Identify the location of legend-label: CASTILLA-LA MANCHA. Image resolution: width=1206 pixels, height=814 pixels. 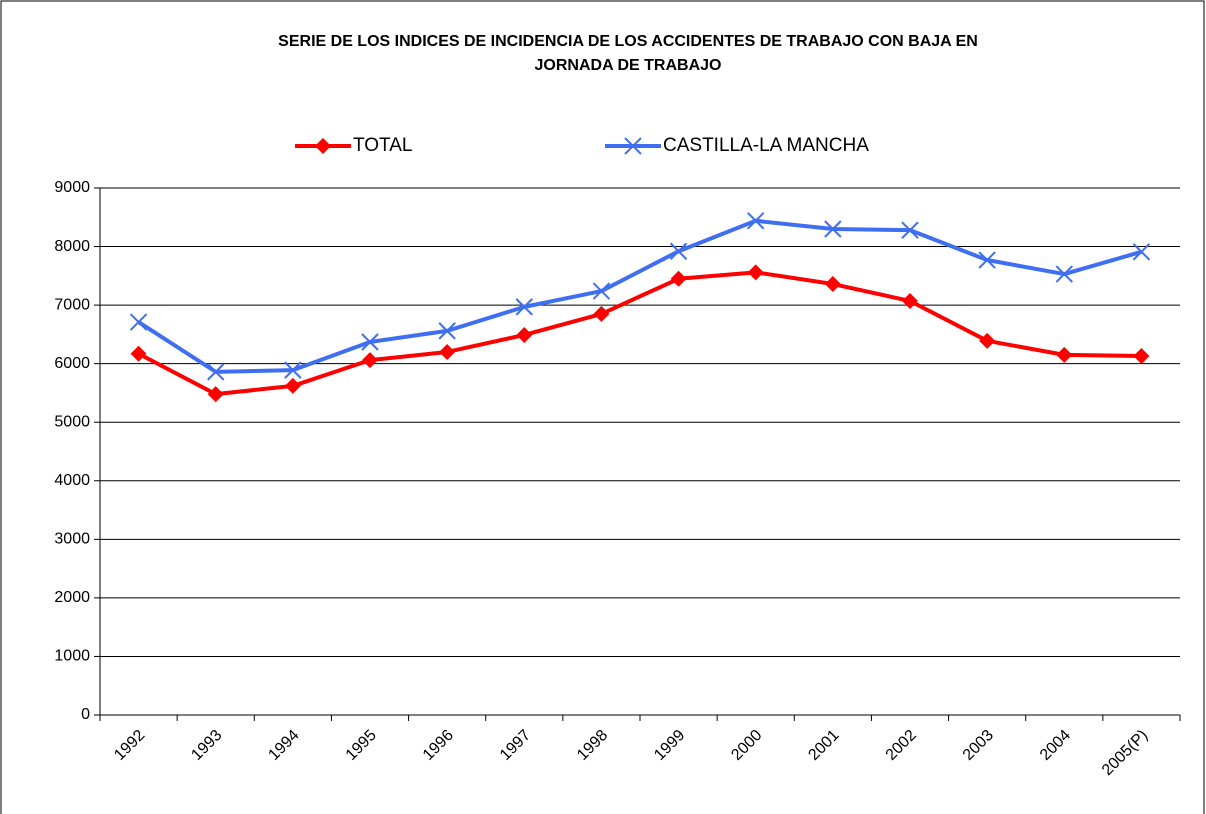
(766, 145).